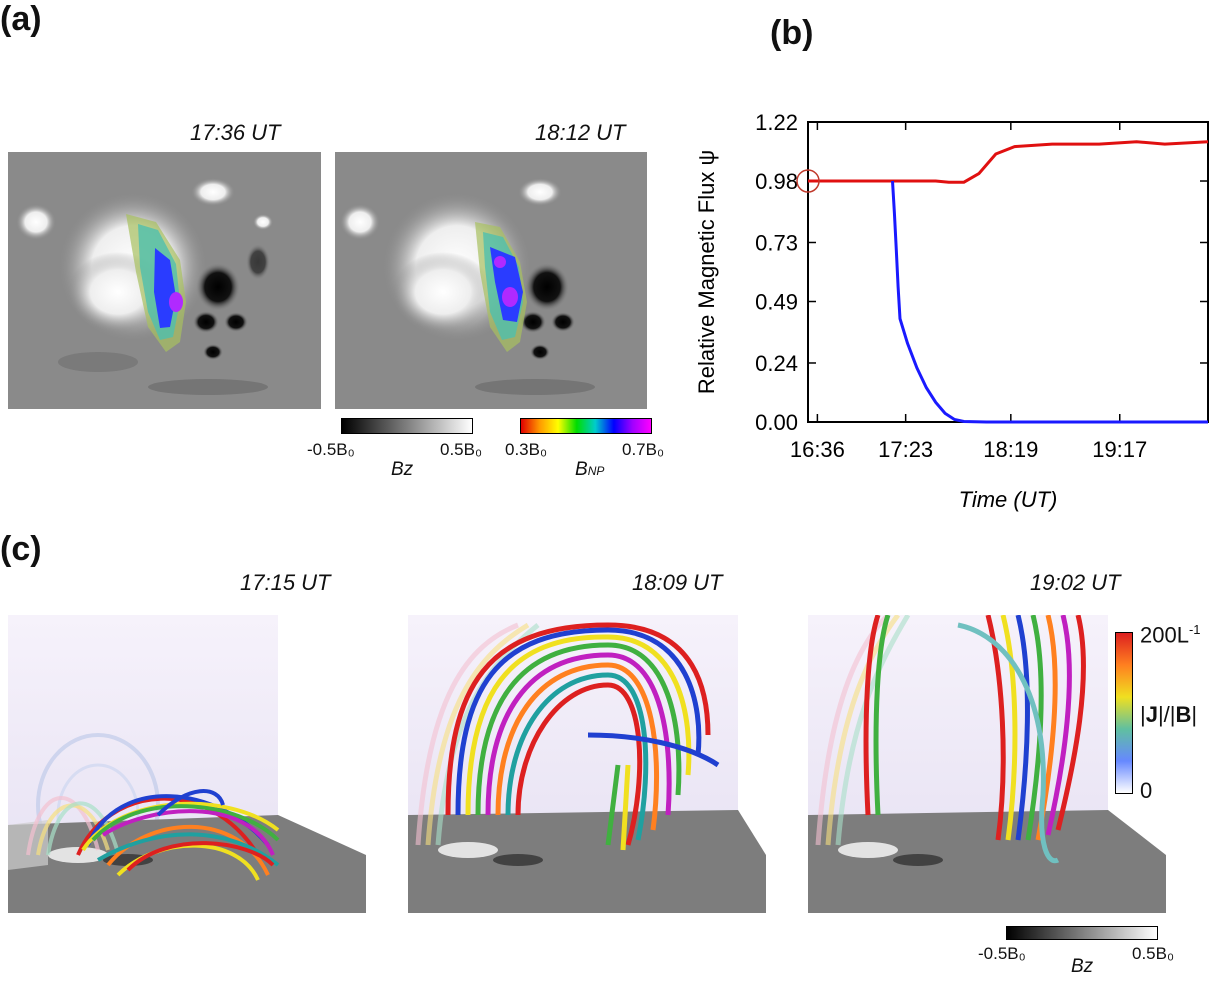  I want to click on colorbar-bnp-var: BNP, so click(590, 469).